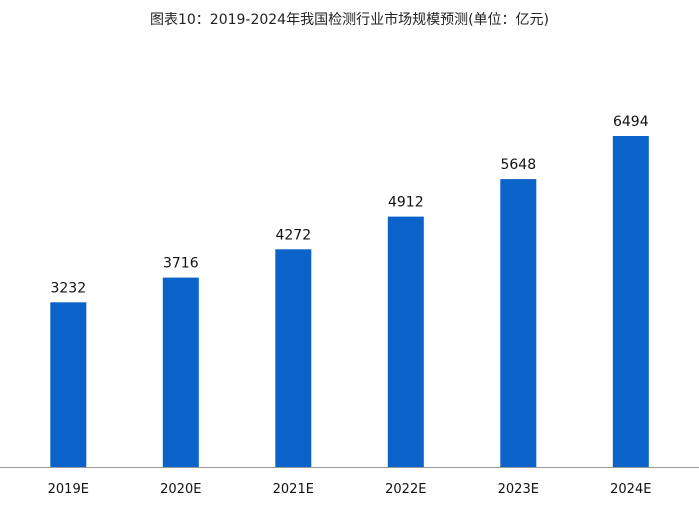 The width and height of the screenshot is (699, 507). What do you see at coordinates (630, 301) in the screenshot?
I see `bar-2024E` at bounding box center [630, 301].